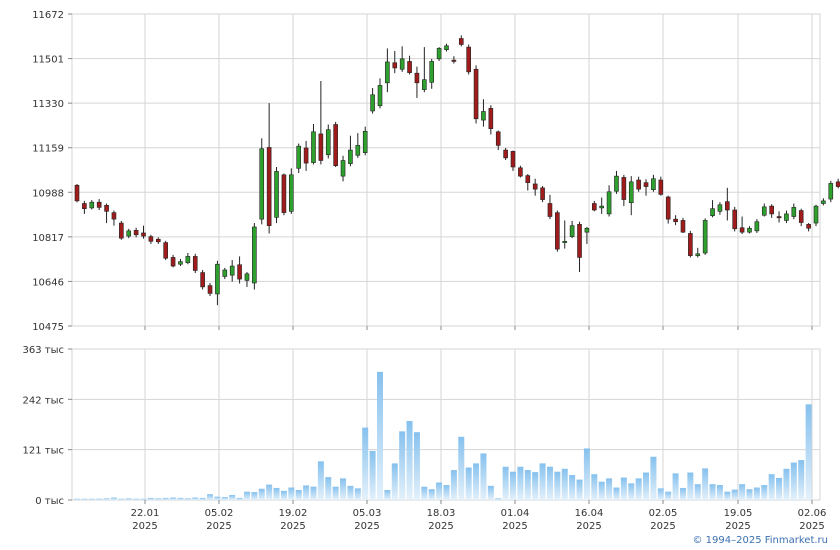  Describe the element at coordinates (48, 193) in the screenshot. I see `price-tick-label: 10988` at that location.